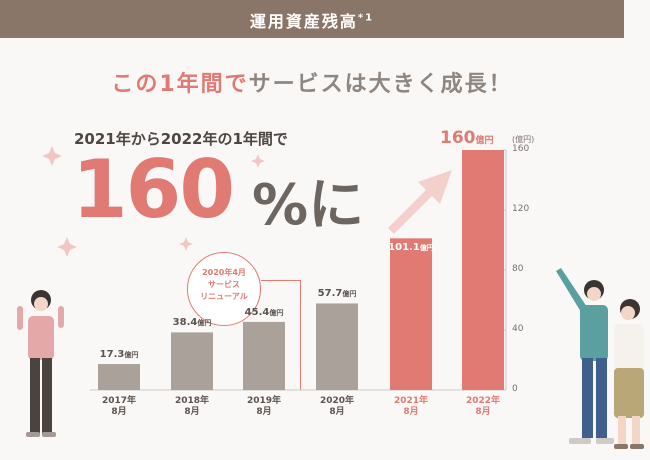  I want to click on highlight-value-label: 160億円, so click(467, 138).